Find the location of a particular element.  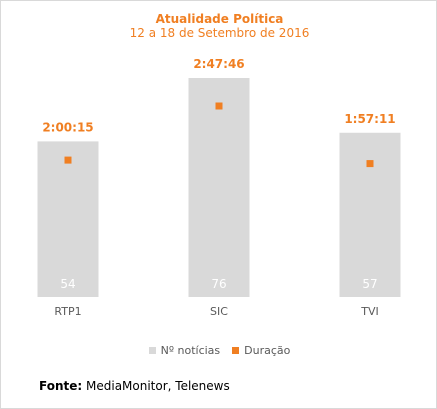

duration-label: 2:00:15 is located at coordinates (67, 127).